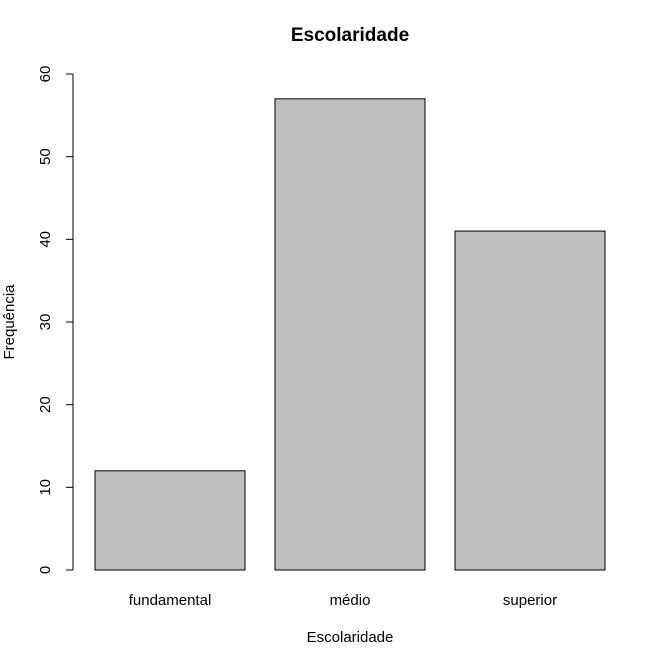  Describe the element at coordinates (45, 570) in the screenshot. I see `y-tick-label: 0` at that location.